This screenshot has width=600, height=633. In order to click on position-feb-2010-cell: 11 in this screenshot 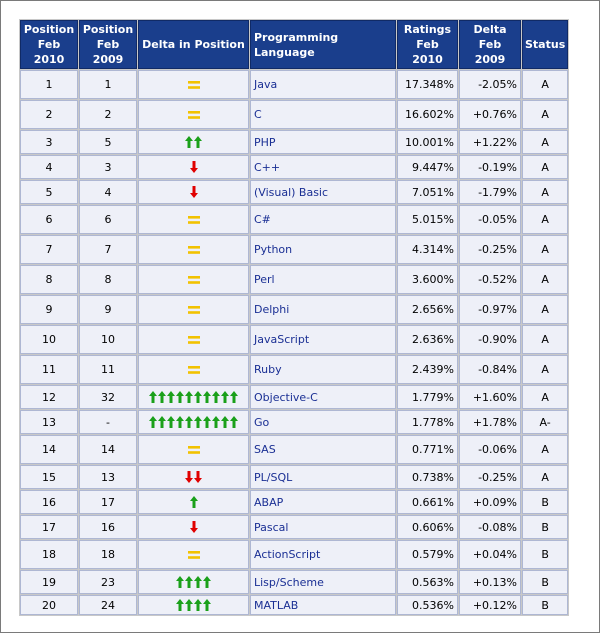, I will do `click(49, 369)`.